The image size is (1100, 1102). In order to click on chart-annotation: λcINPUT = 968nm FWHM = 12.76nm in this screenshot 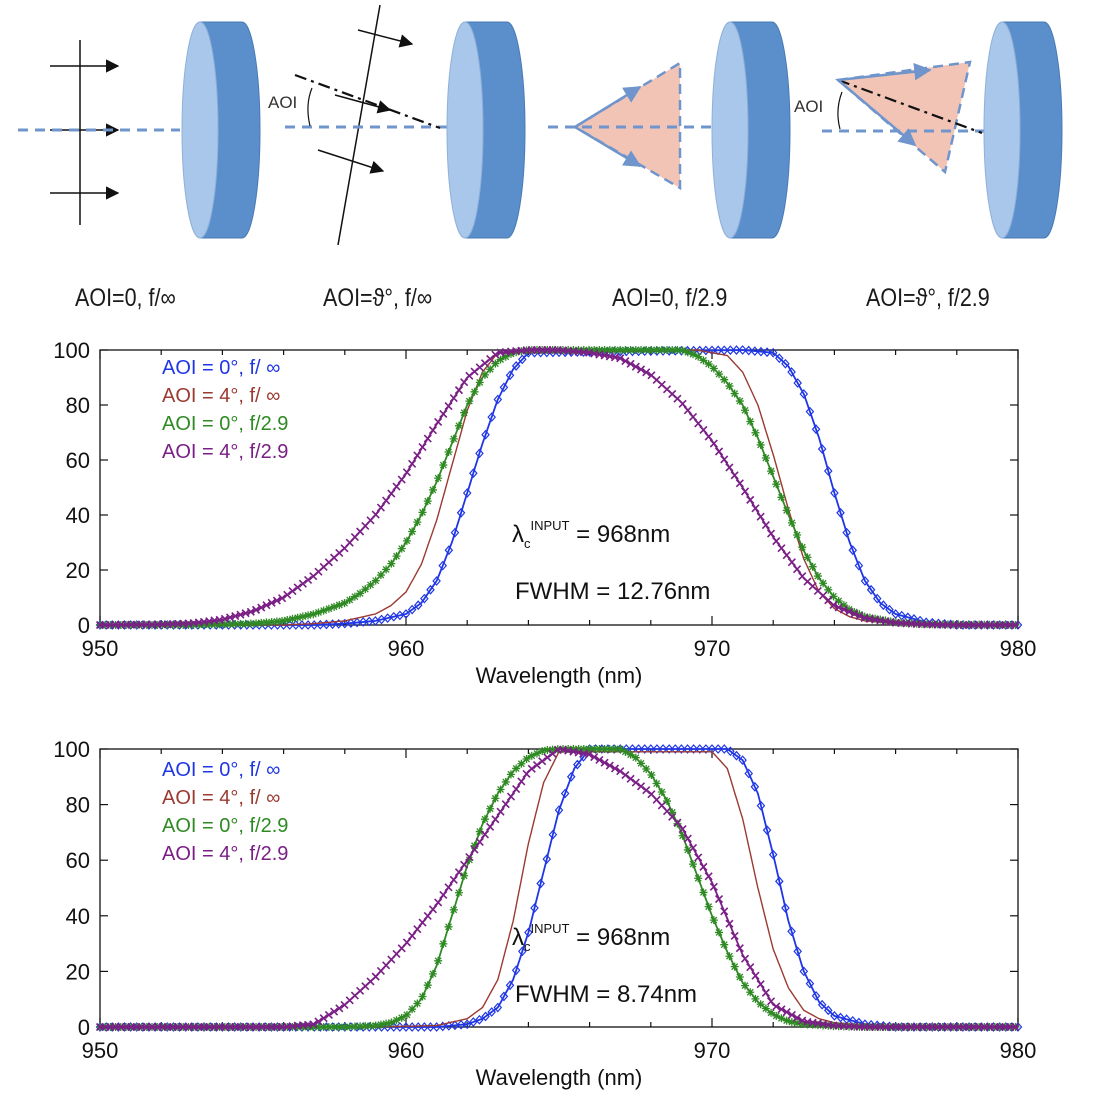, I will do `click(611, 561)`.